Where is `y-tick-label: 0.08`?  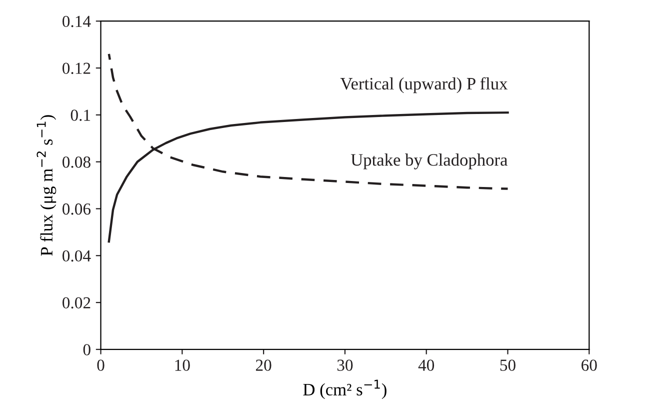
y-tick-label: 0.08 is located at coordinates (76, 162).